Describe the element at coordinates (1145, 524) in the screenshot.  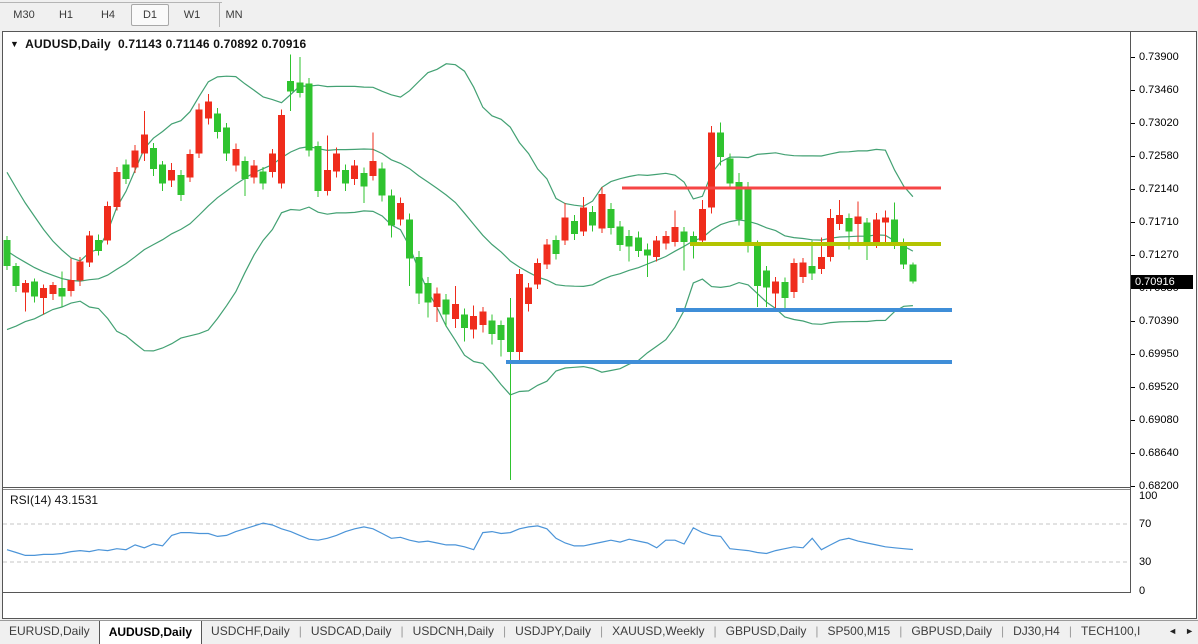
I see `rsi-tick-label: 70` at that location.